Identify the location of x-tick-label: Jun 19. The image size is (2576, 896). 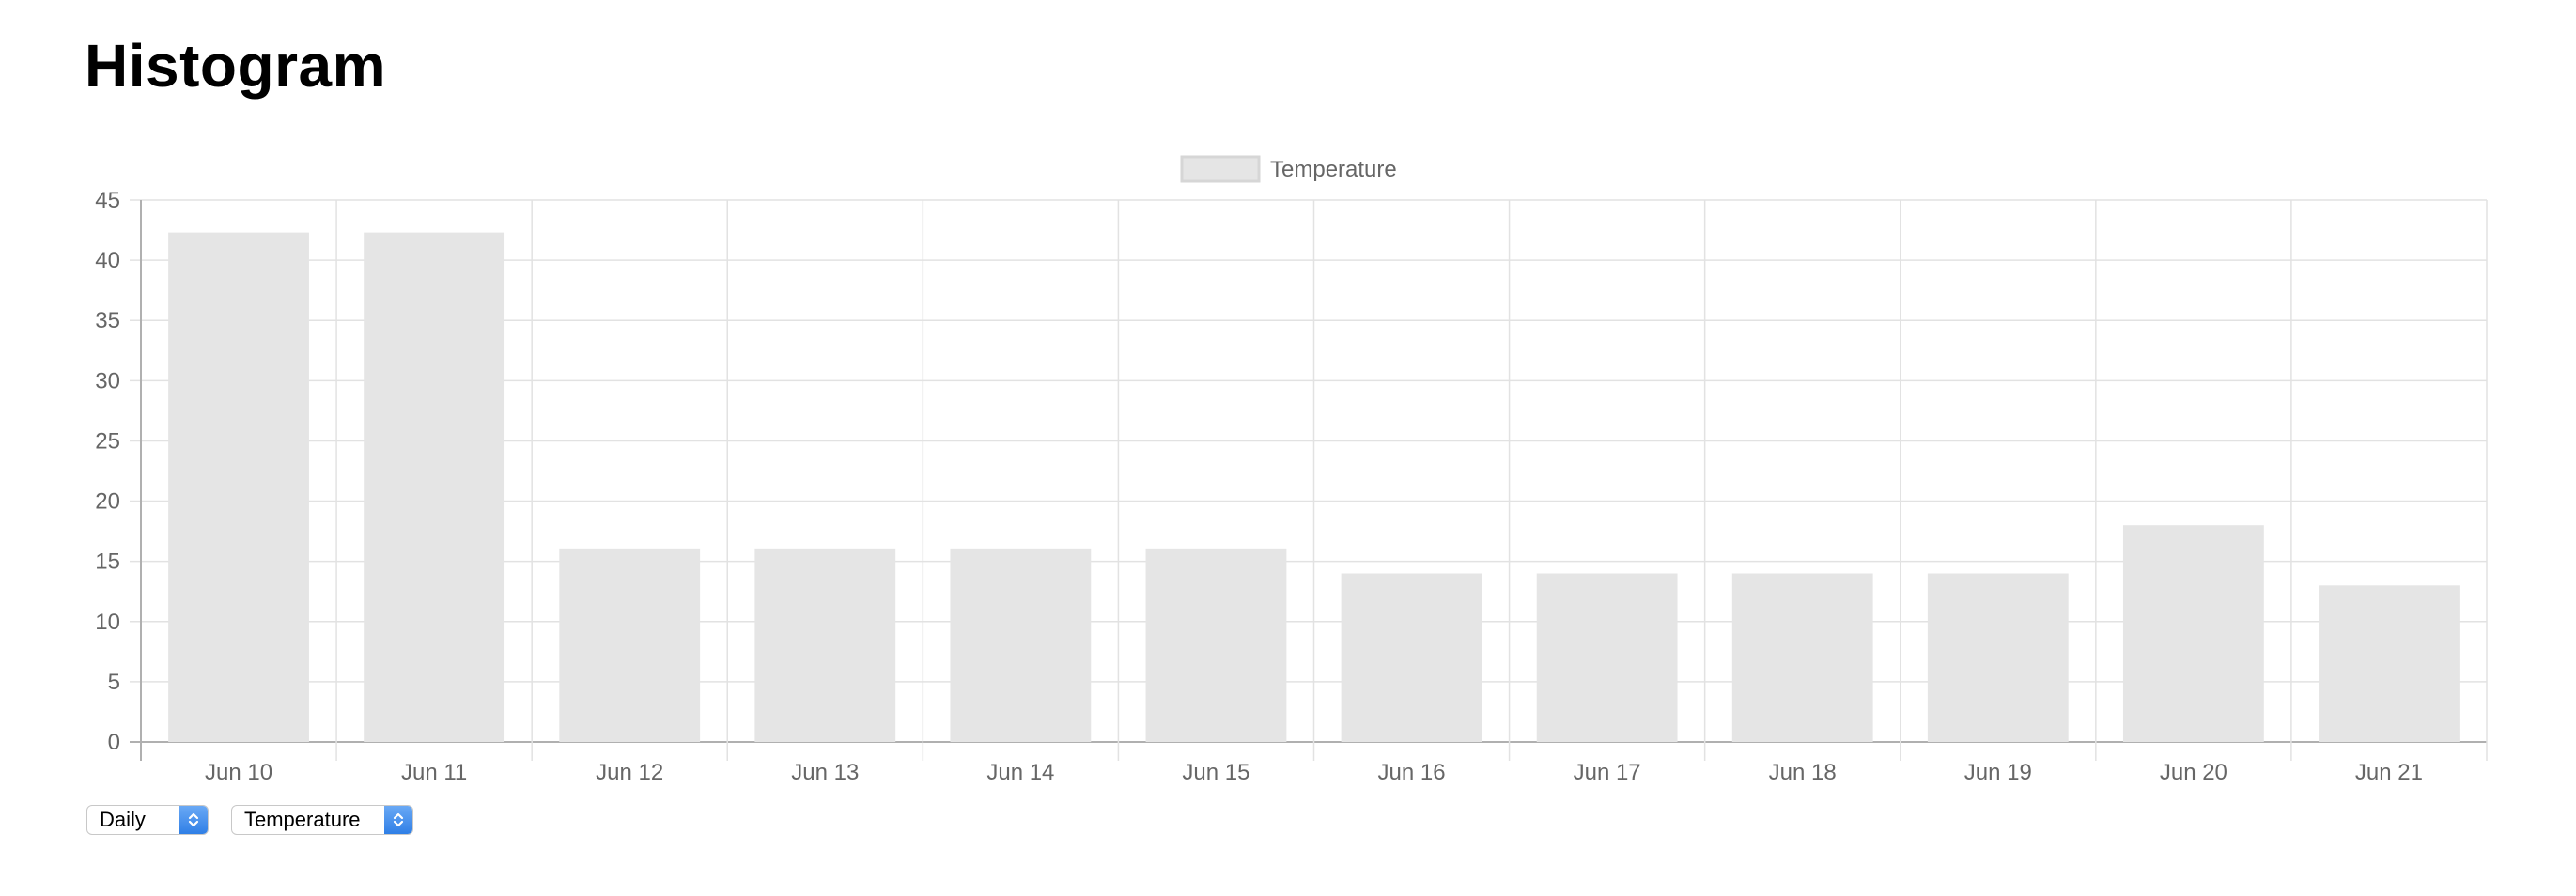
(1998, 772).